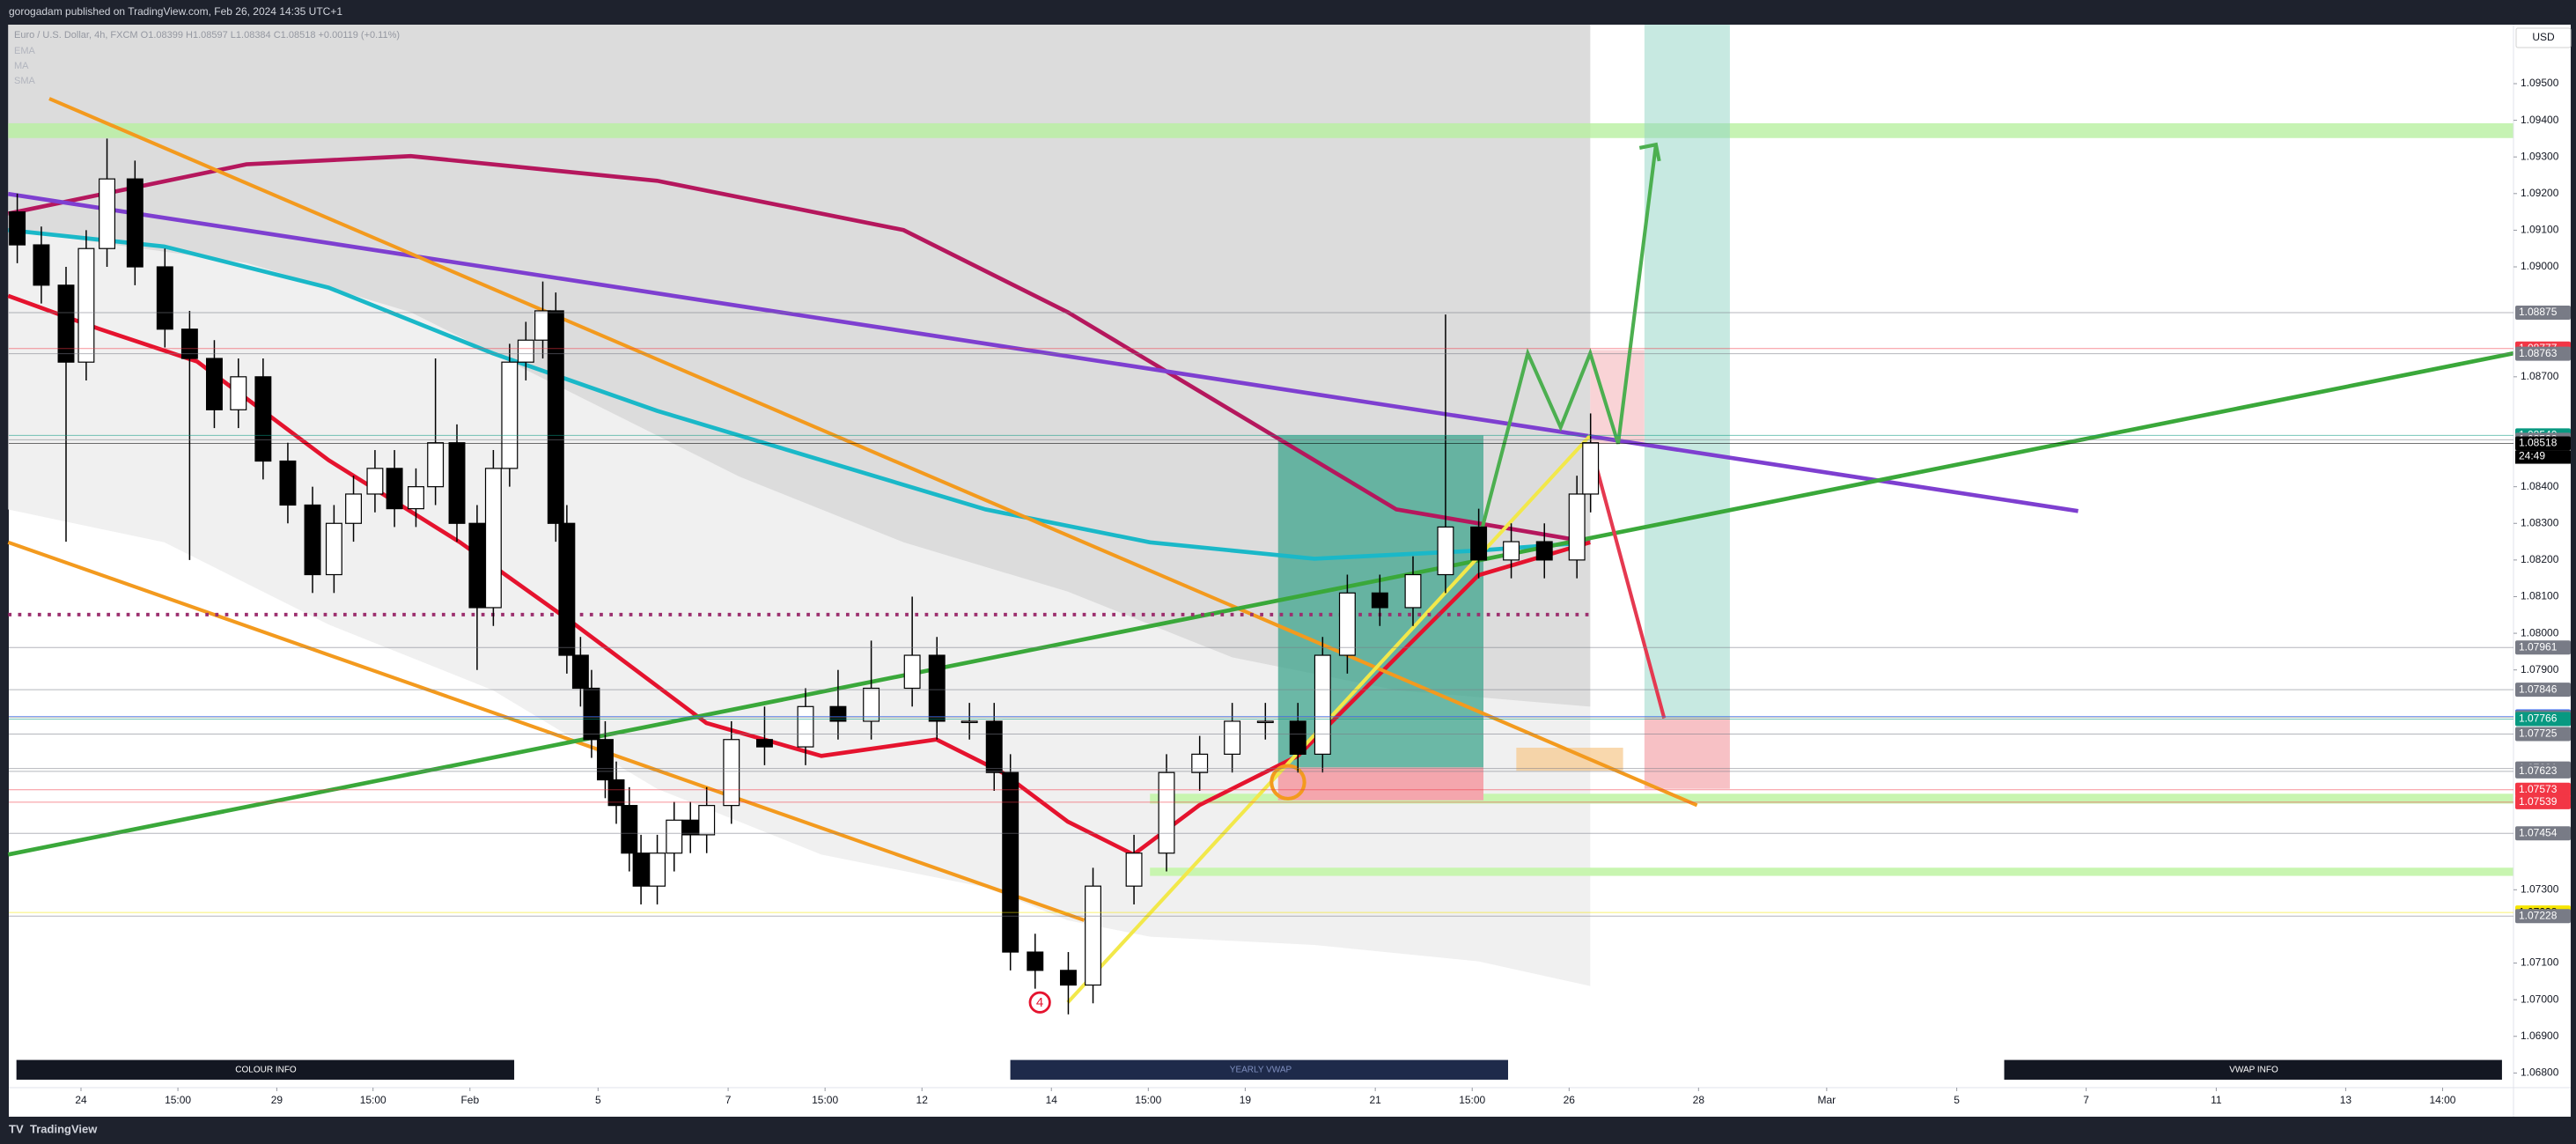 This screenshot has width=2576, height=1144. I want to click on y-tick-label: 1.08700, so click(2540, 376).